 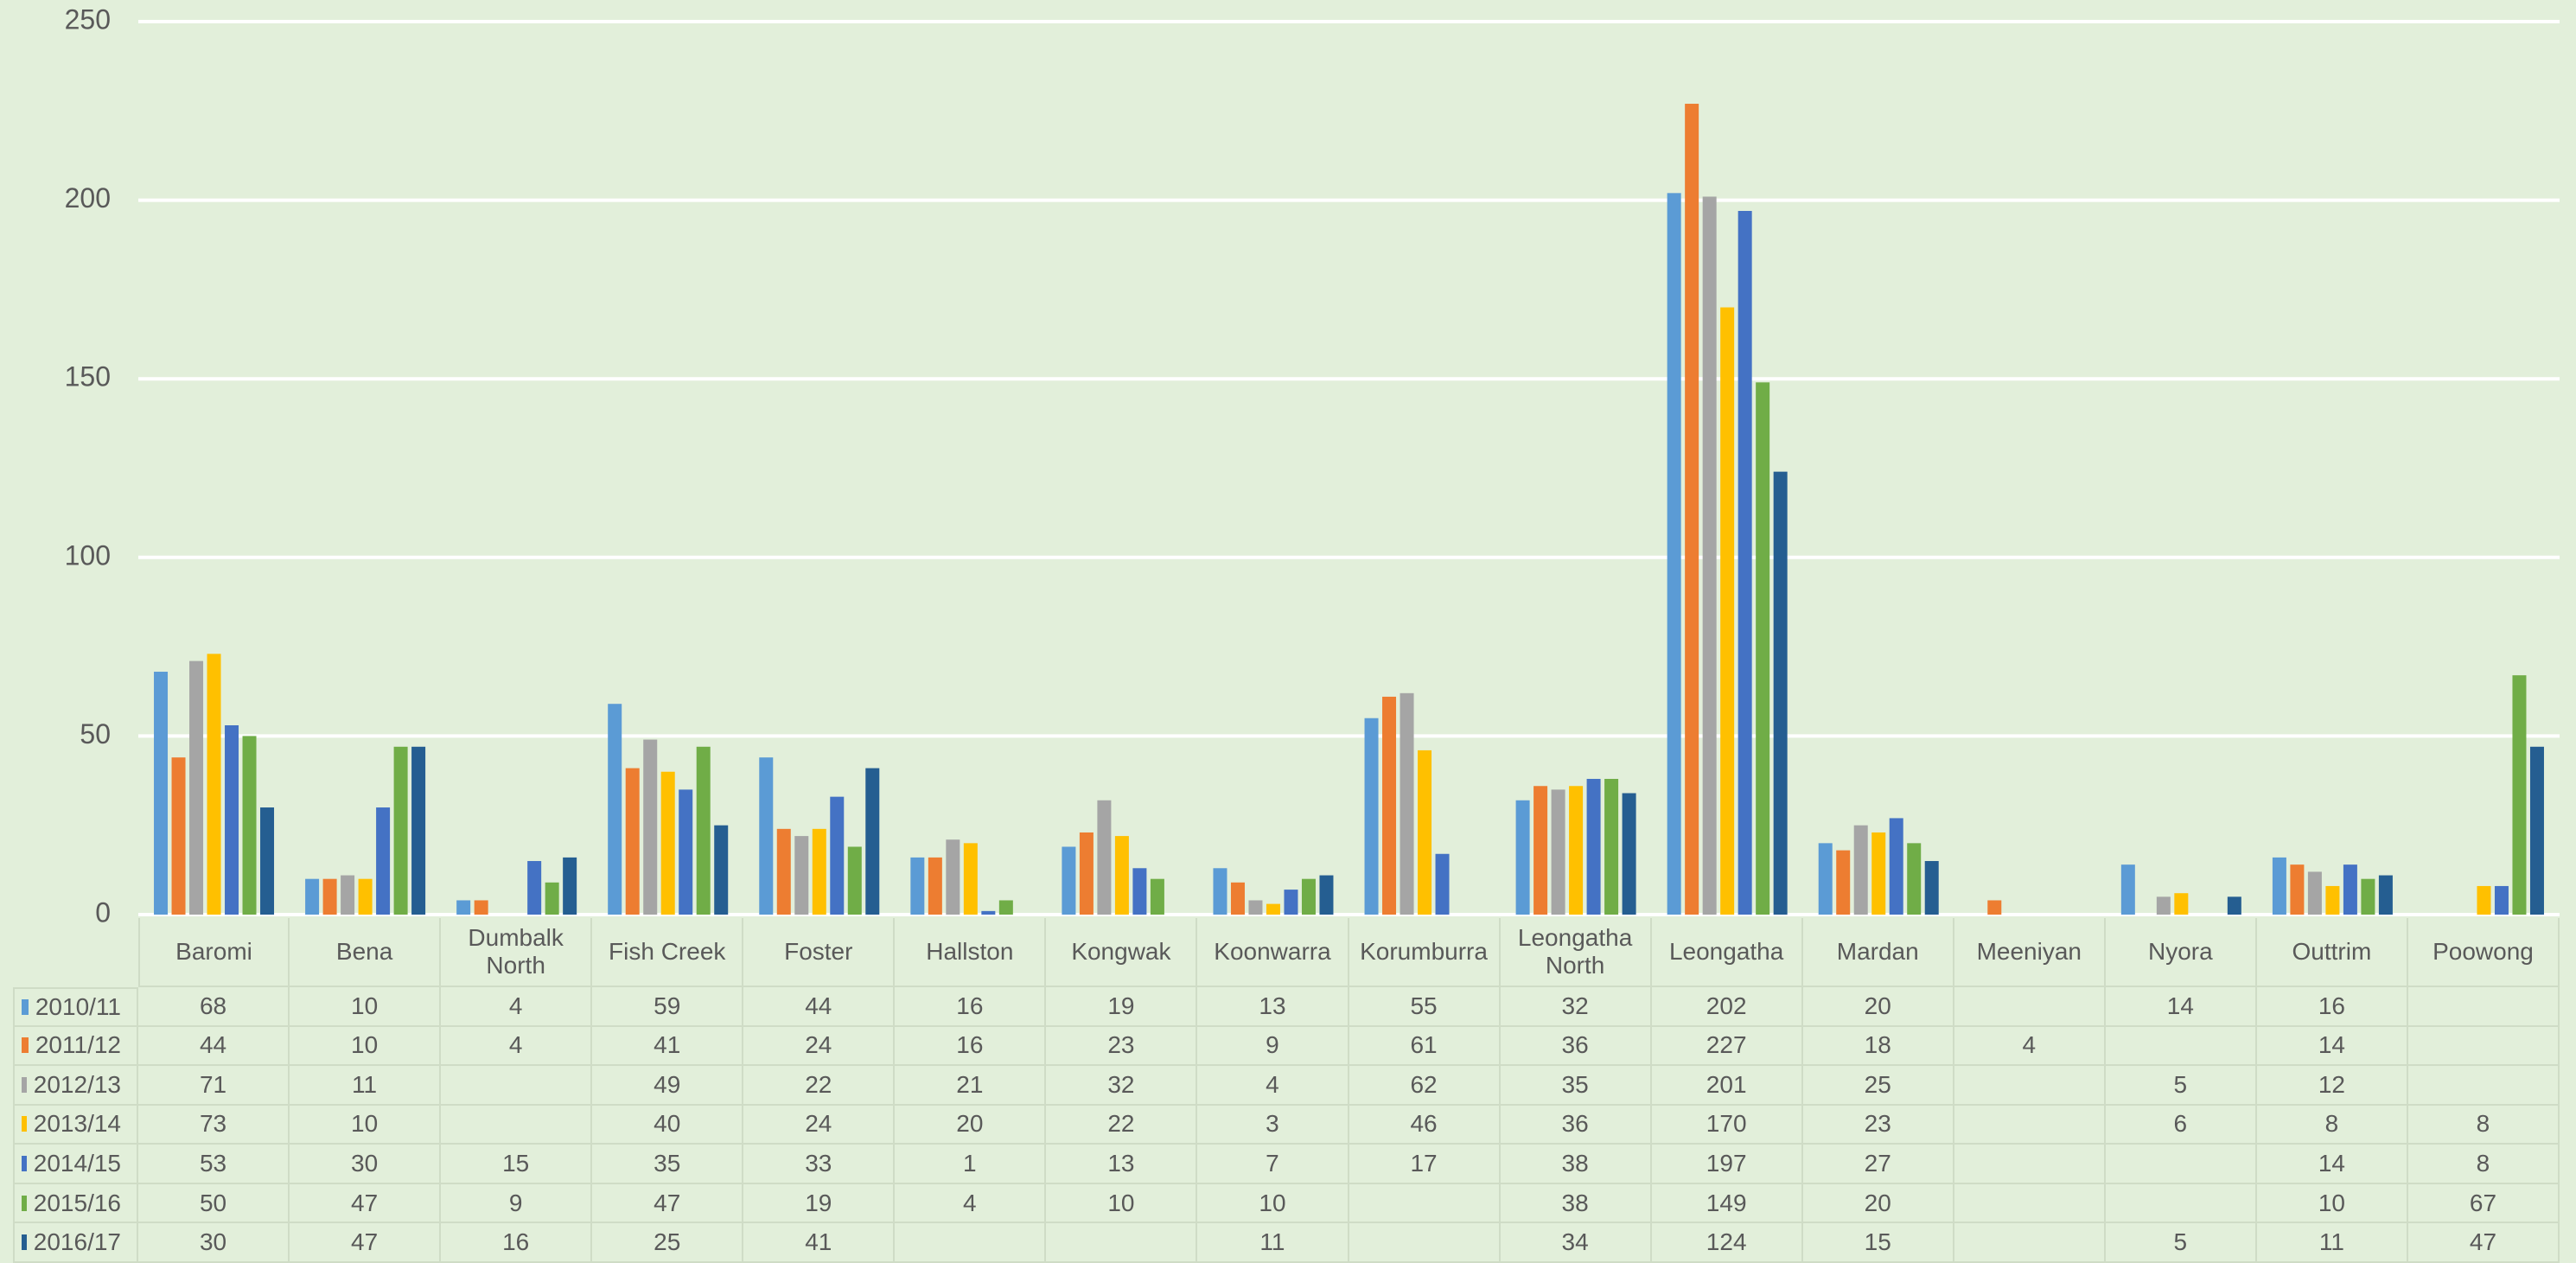 I want to click on table-cell: 13, so click(x=1122, y=1164).